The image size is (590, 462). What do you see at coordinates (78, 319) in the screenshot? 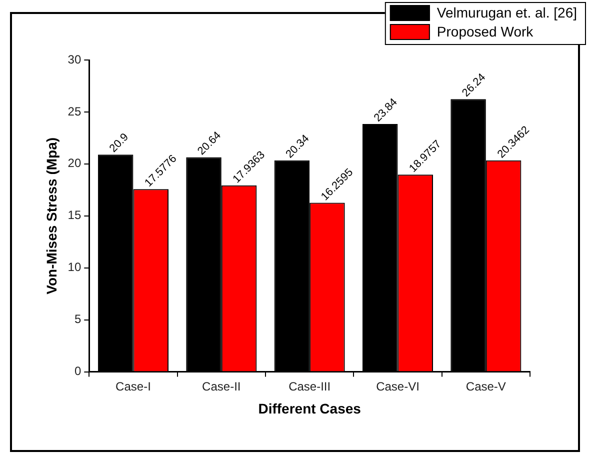
I see `y-tick-label: 5` at bounding box center [78, 319].